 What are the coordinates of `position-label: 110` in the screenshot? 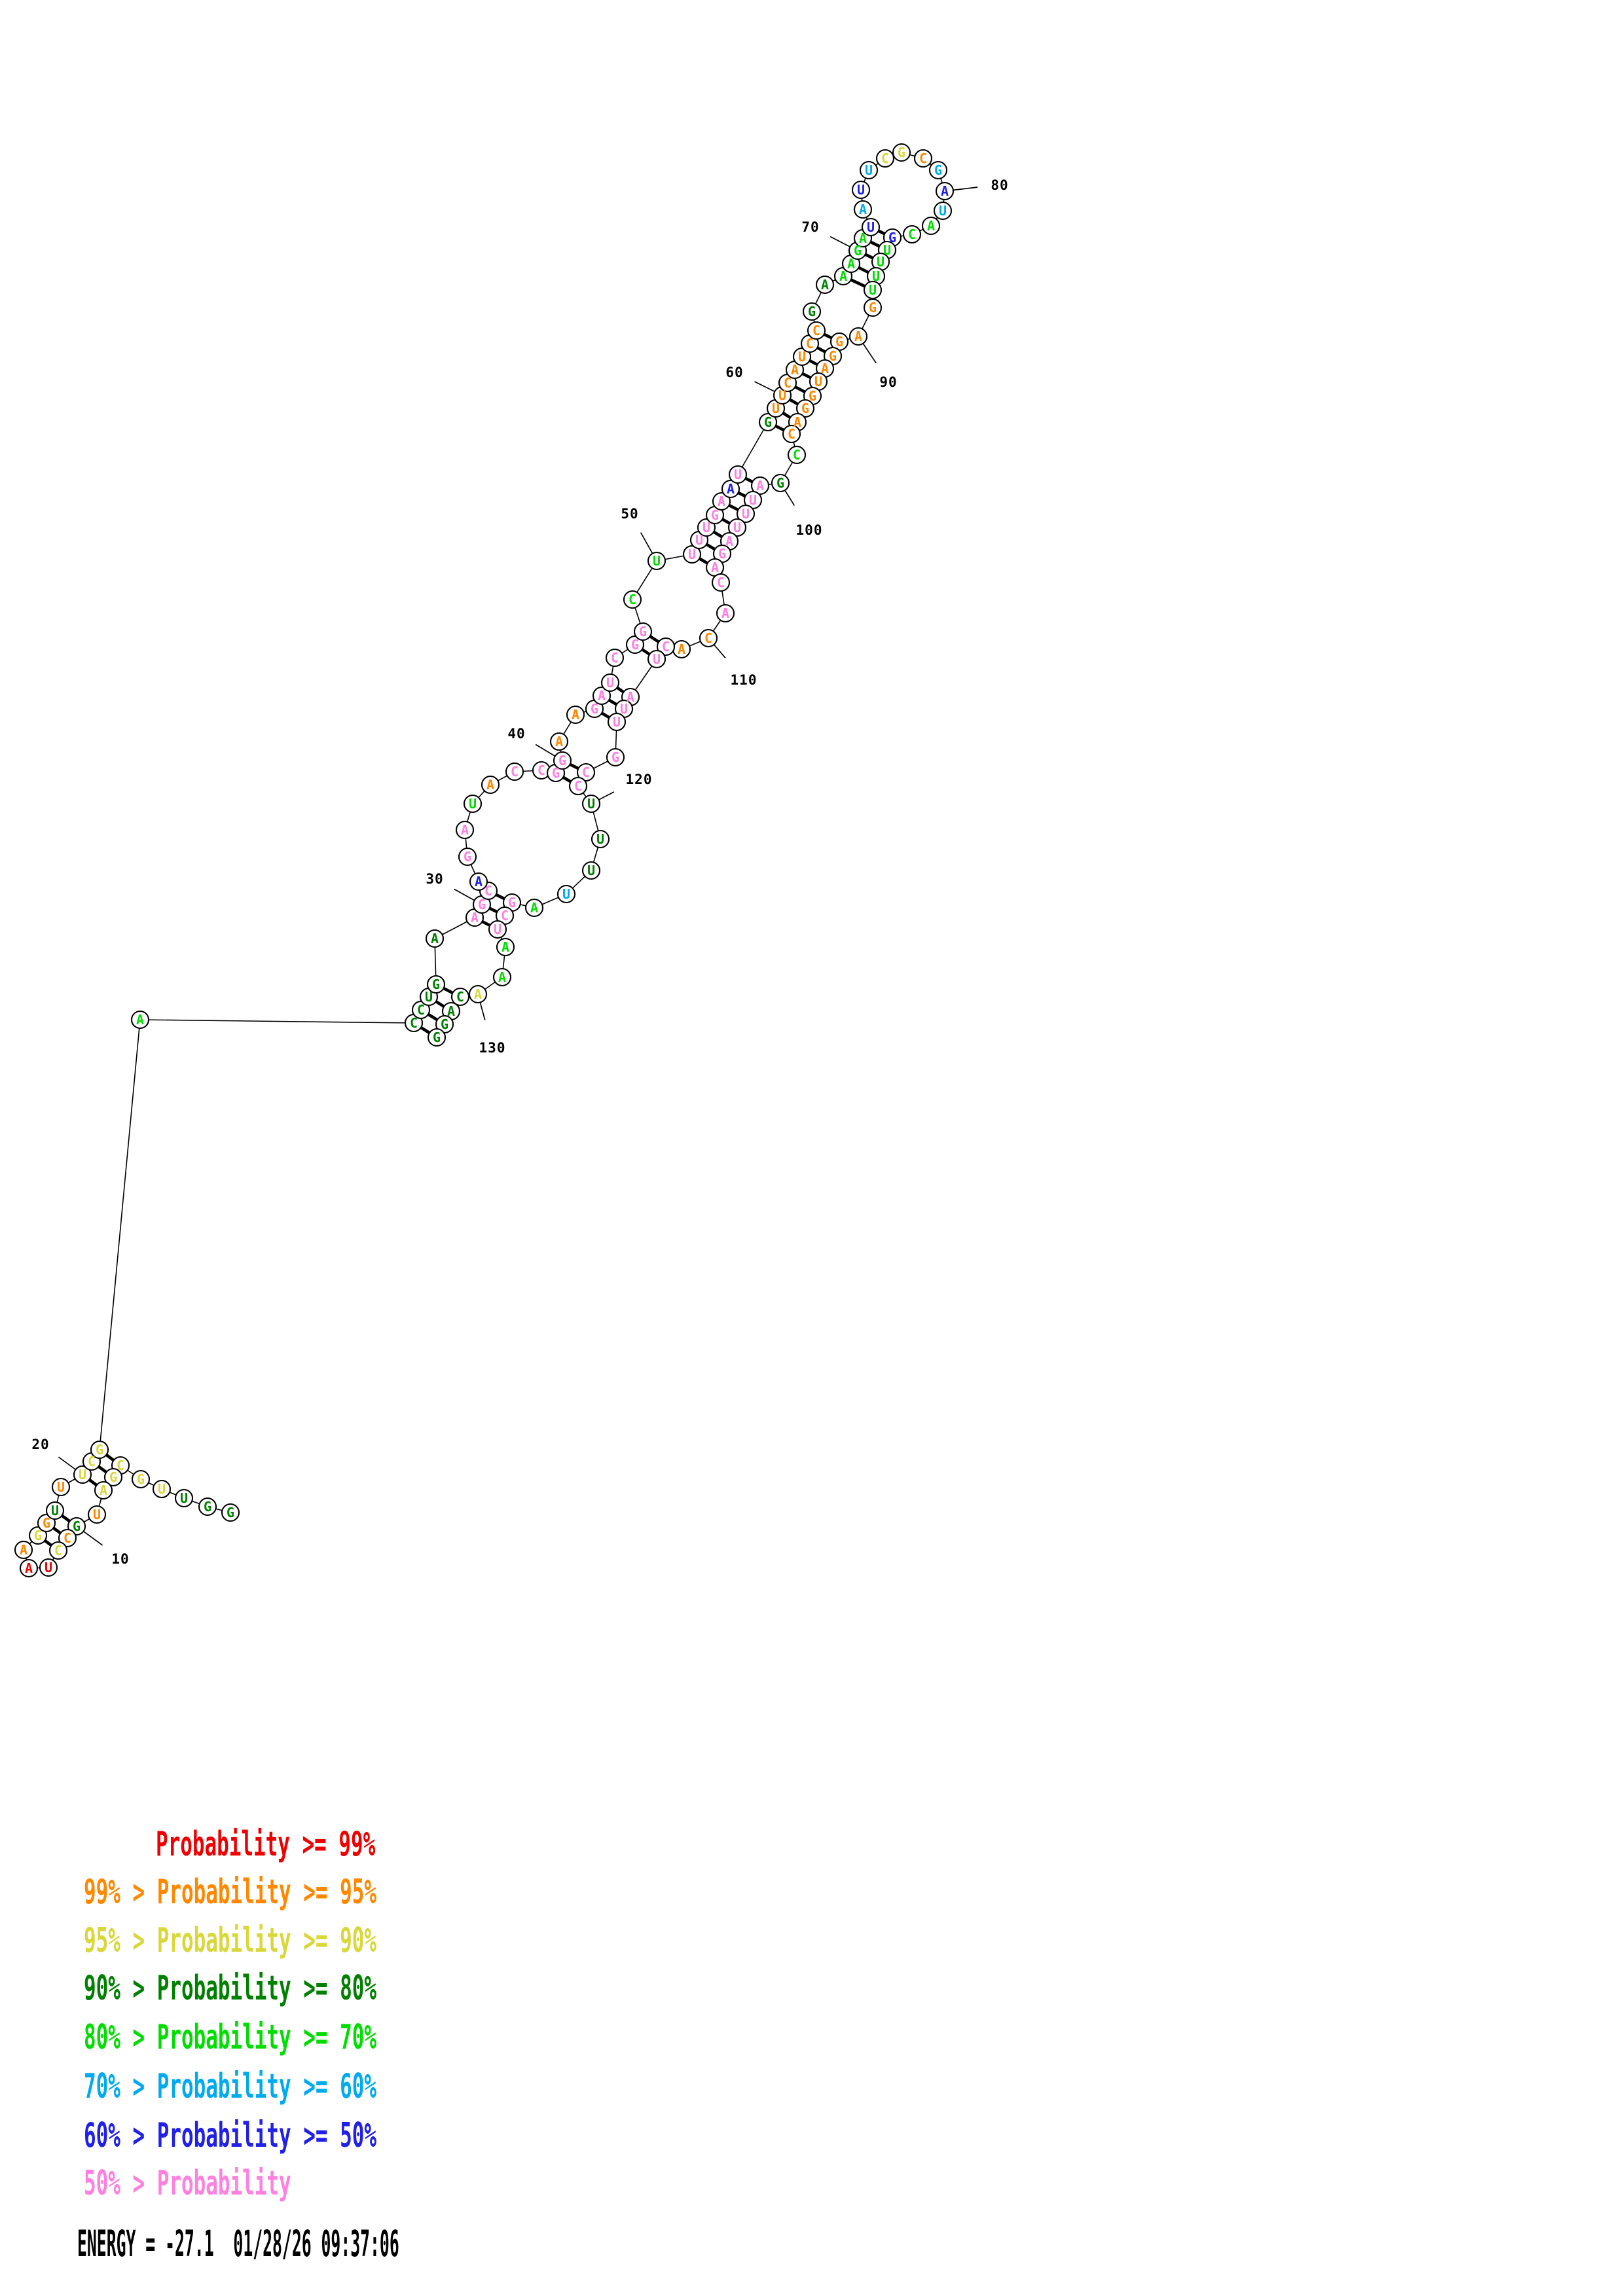 It's located at (744, 680).